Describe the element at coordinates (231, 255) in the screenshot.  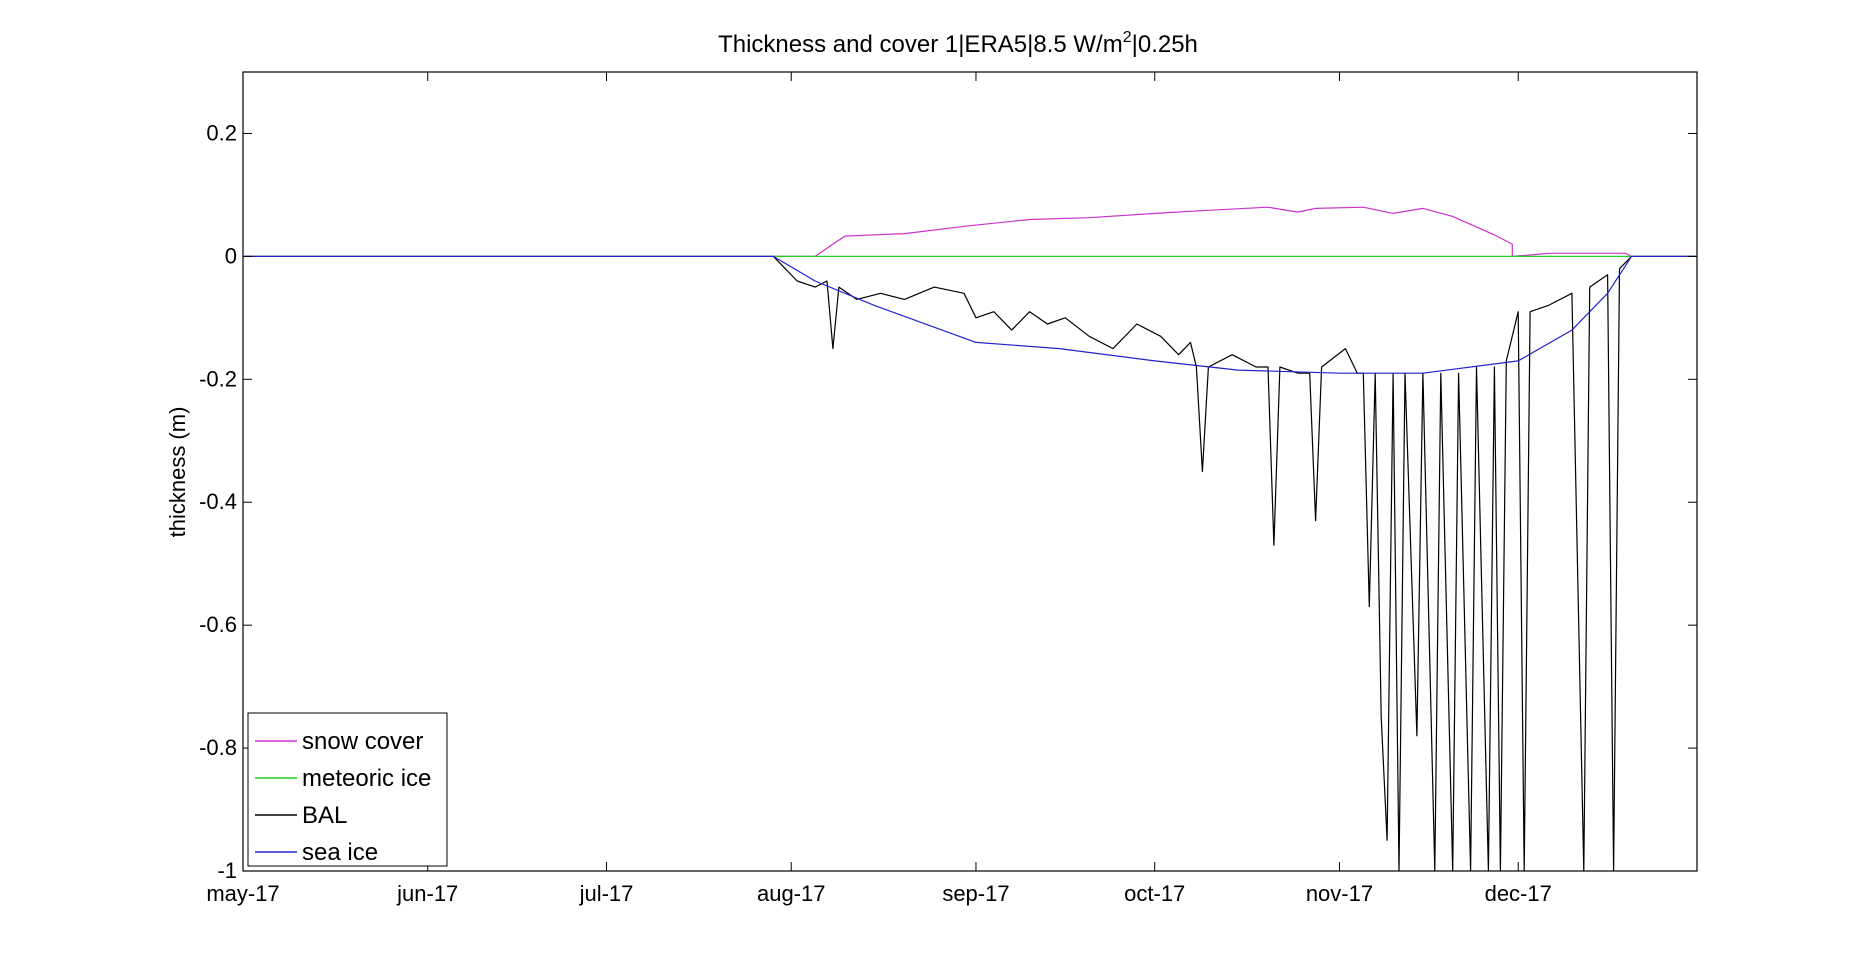
I see `y-tick-label-1: 0` at that location.